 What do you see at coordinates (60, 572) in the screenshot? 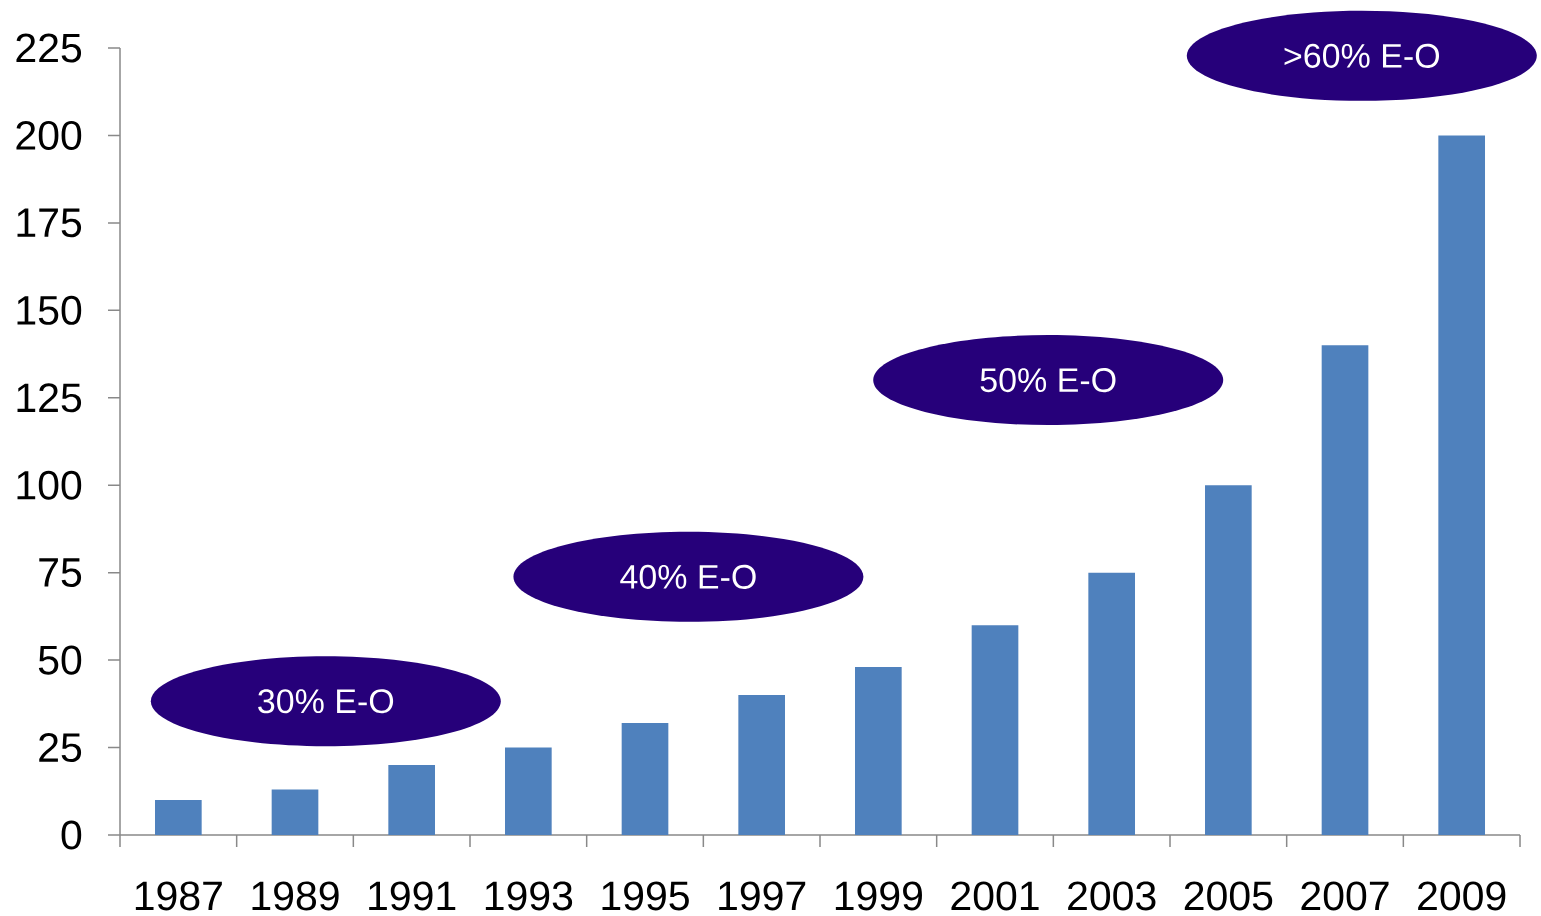
I see `y-tick-label: 75` at bounding box center [60, 572].